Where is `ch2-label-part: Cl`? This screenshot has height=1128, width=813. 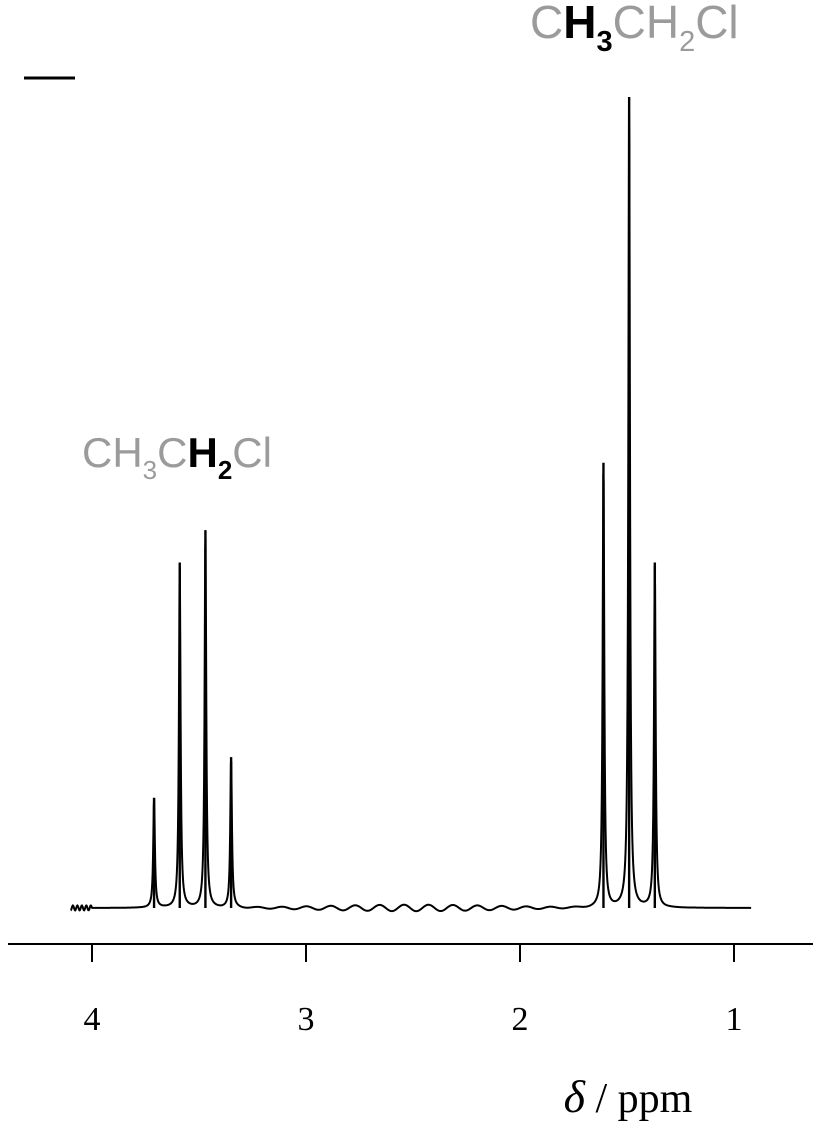 ch2-label-part: Cl is located at coordinates (252, 452).